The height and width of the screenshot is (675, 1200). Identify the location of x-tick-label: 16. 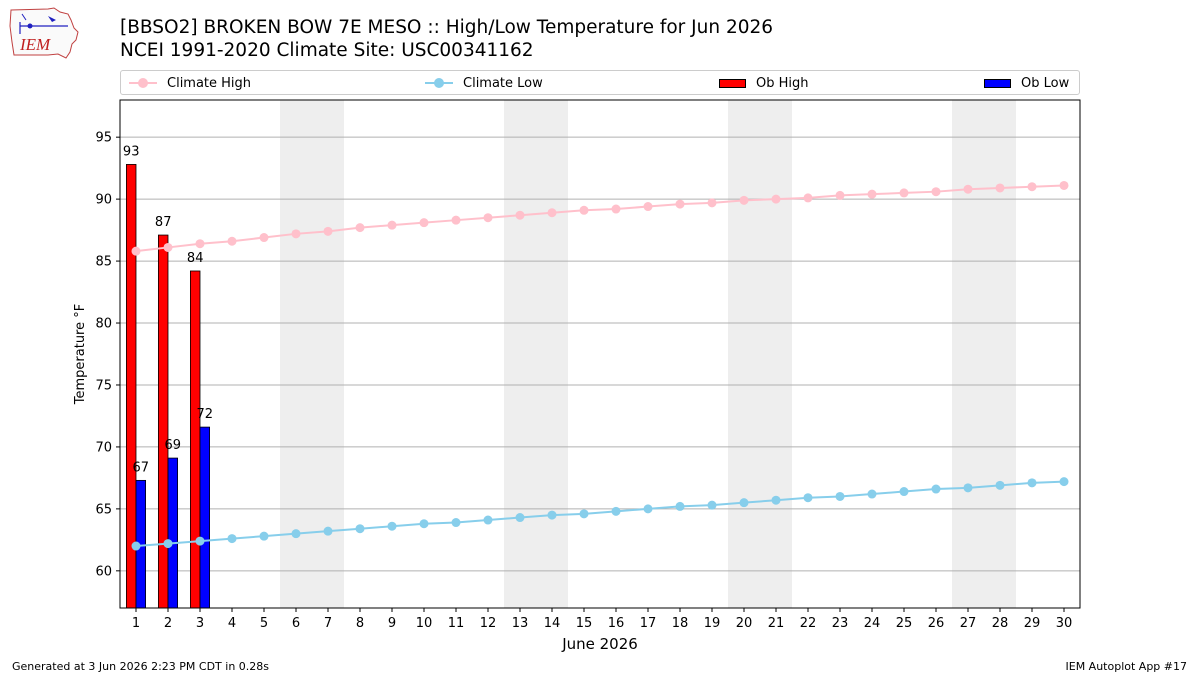
(616, 623).